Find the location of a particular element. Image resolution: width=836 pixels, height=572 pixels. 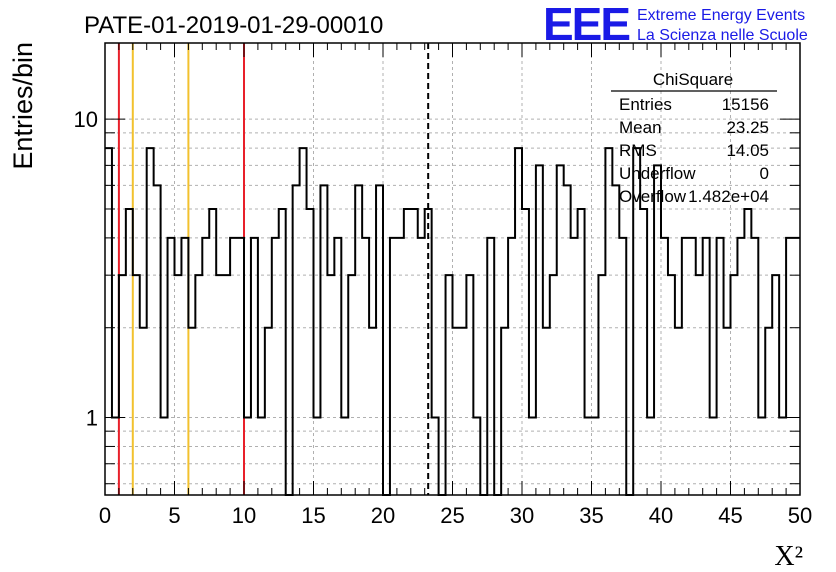

y-tick-label: 10 is located at coordinates (86, 119).